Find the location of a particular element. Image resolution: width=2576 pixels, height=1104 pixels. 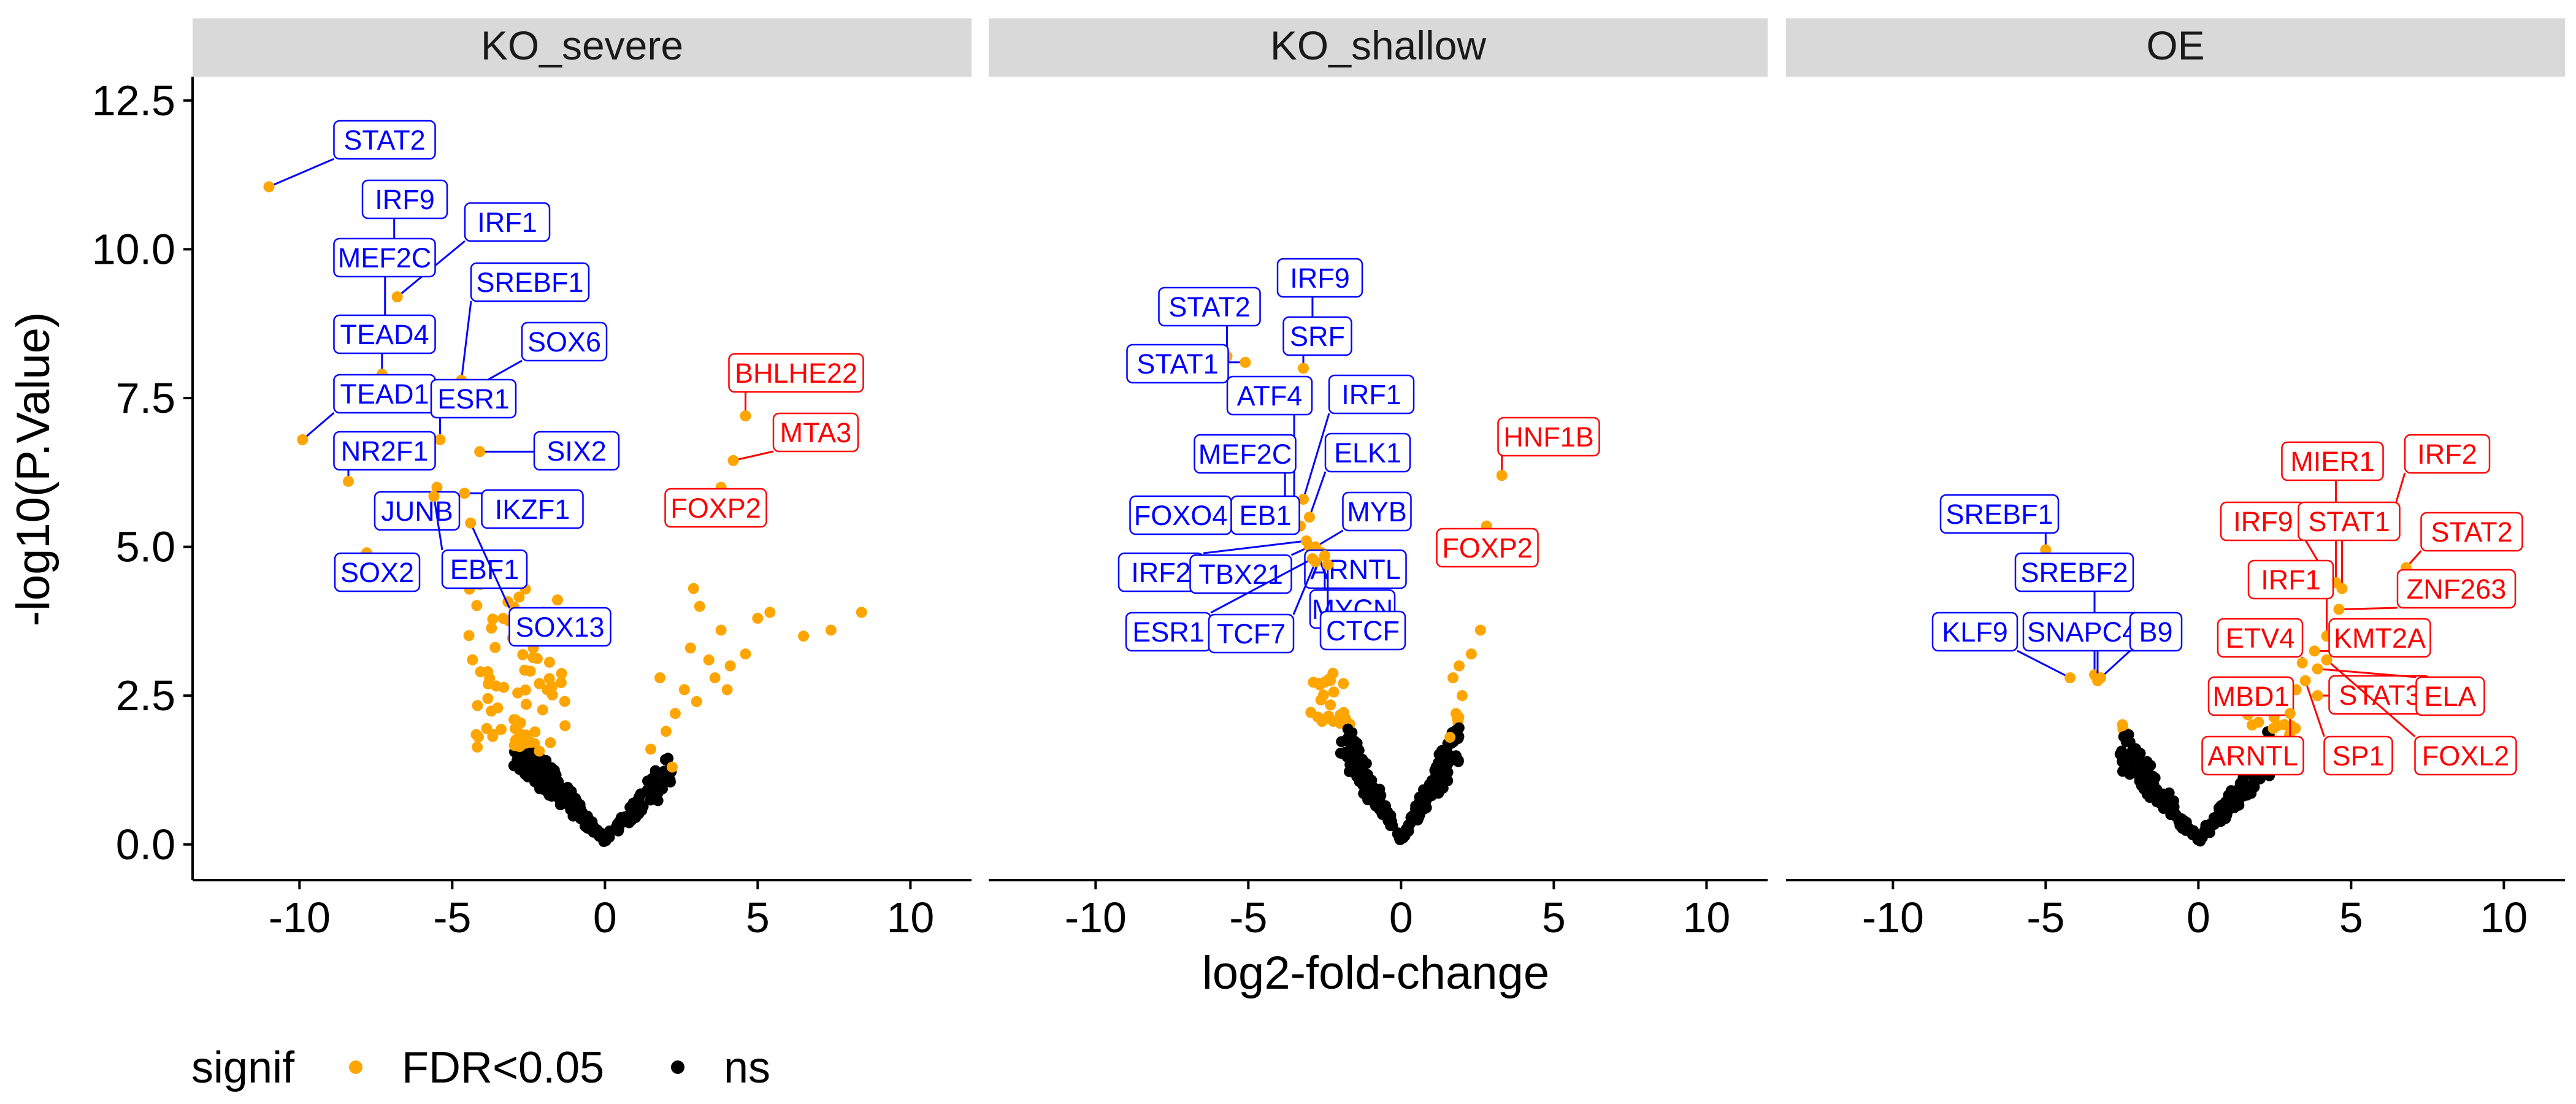

gene-label-text: KLF9 is located at coordinates (1975, 632).